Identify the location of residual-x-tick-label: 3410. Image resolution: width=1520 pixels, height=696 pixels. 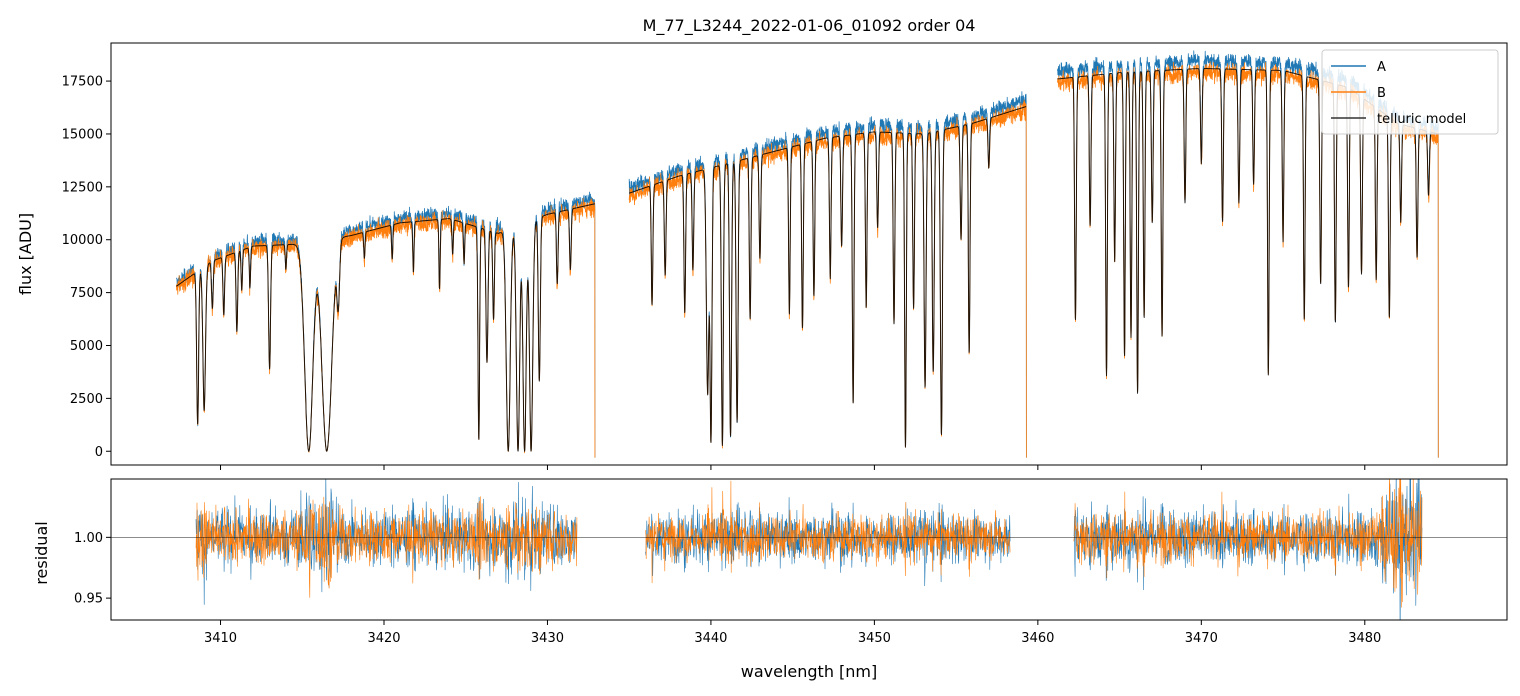
(220, 638).